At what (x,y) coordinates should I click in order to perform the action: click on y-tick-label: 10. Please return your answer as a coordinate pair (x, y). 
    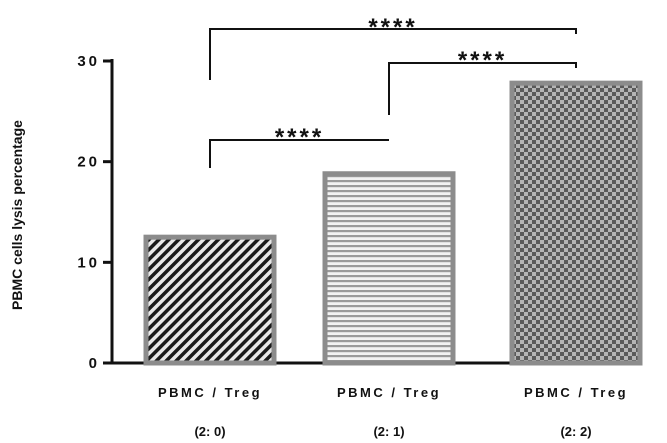
    Looking at the image, I should click on (88, 262).